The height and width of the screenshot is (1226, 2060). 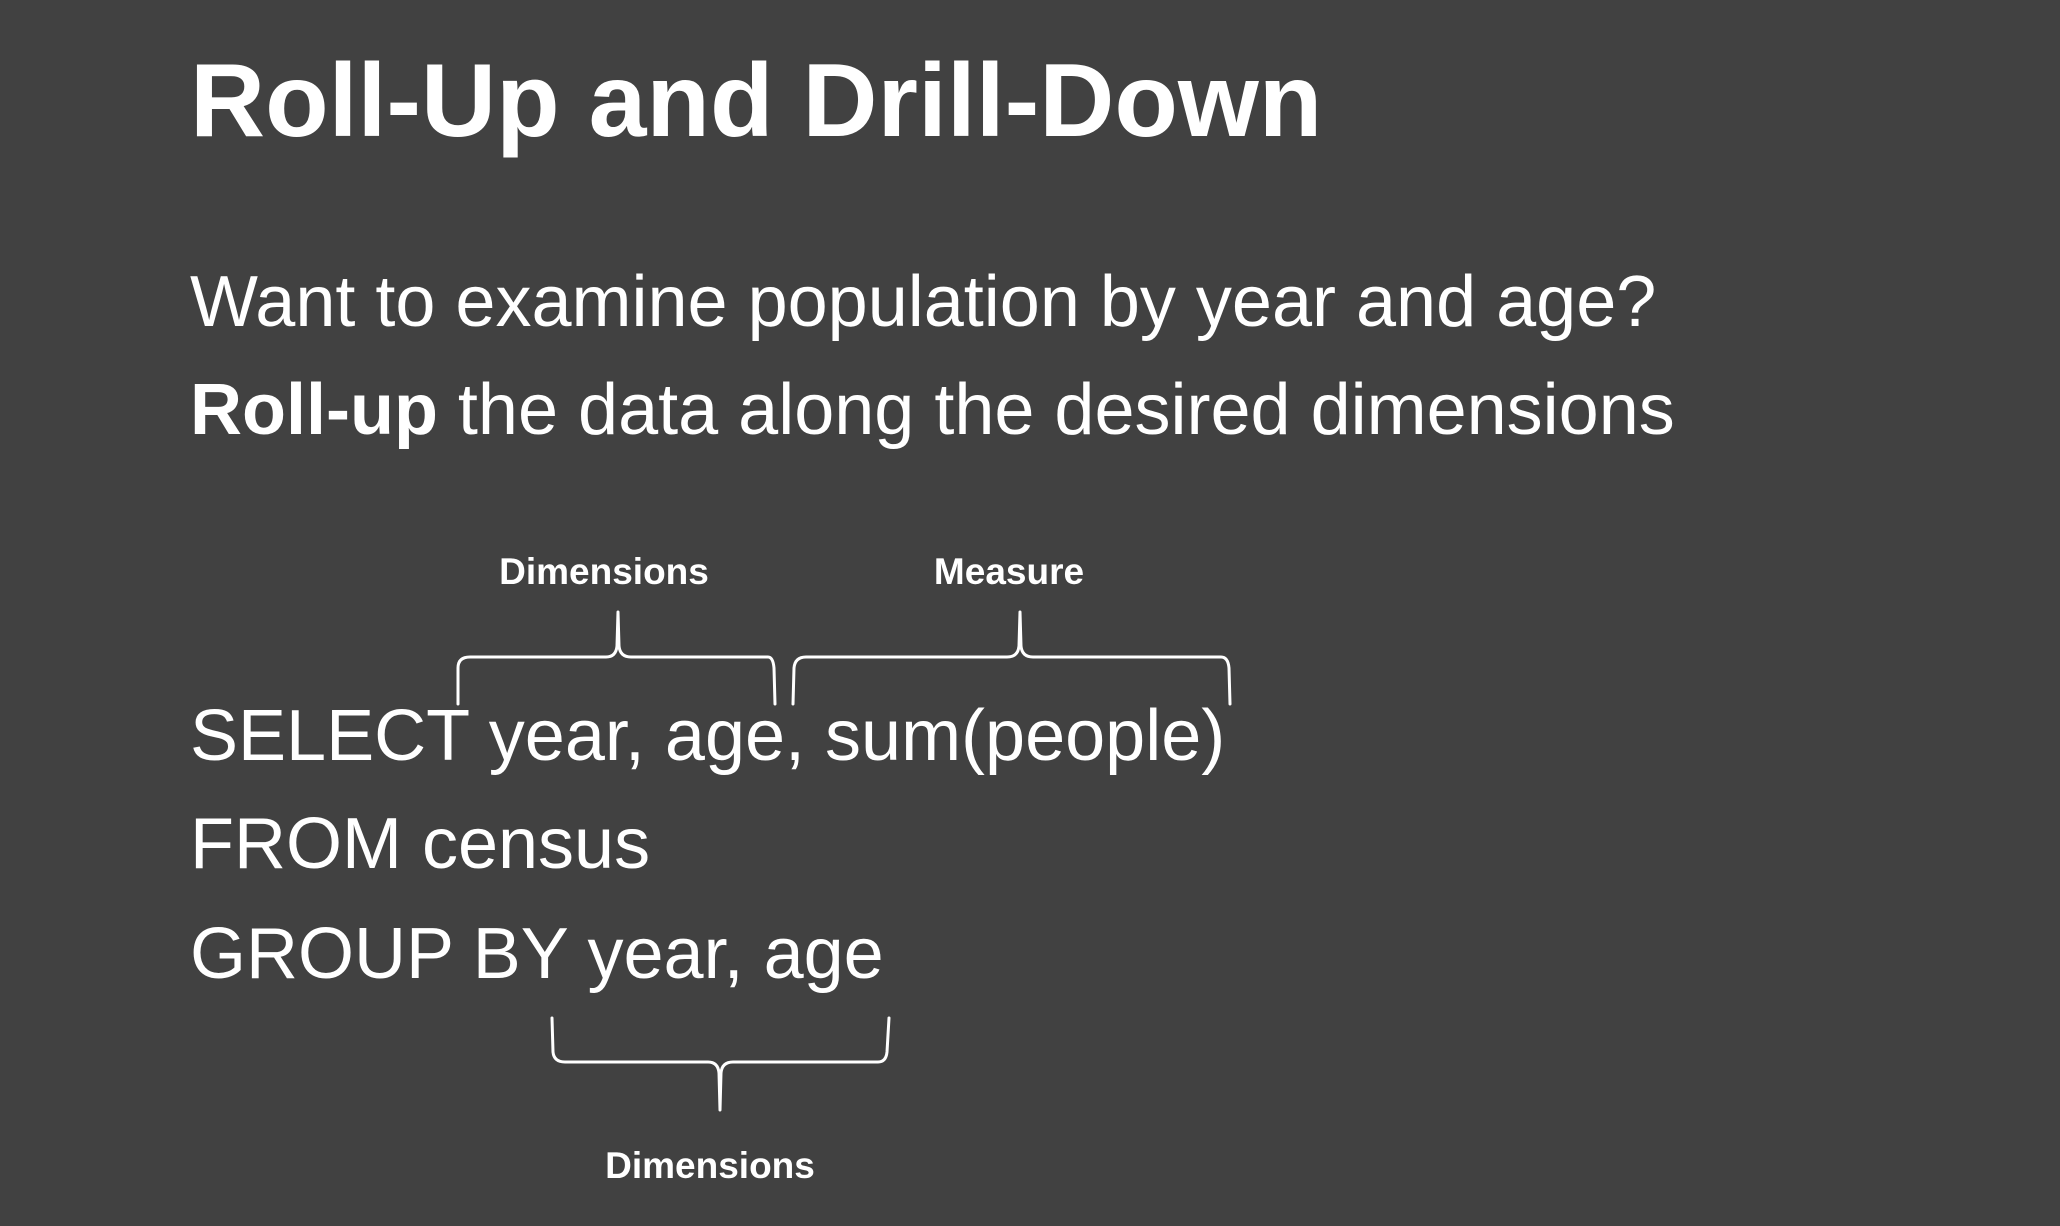 I want to click on select-keyword: SELECT, so click(x=329, y=736).